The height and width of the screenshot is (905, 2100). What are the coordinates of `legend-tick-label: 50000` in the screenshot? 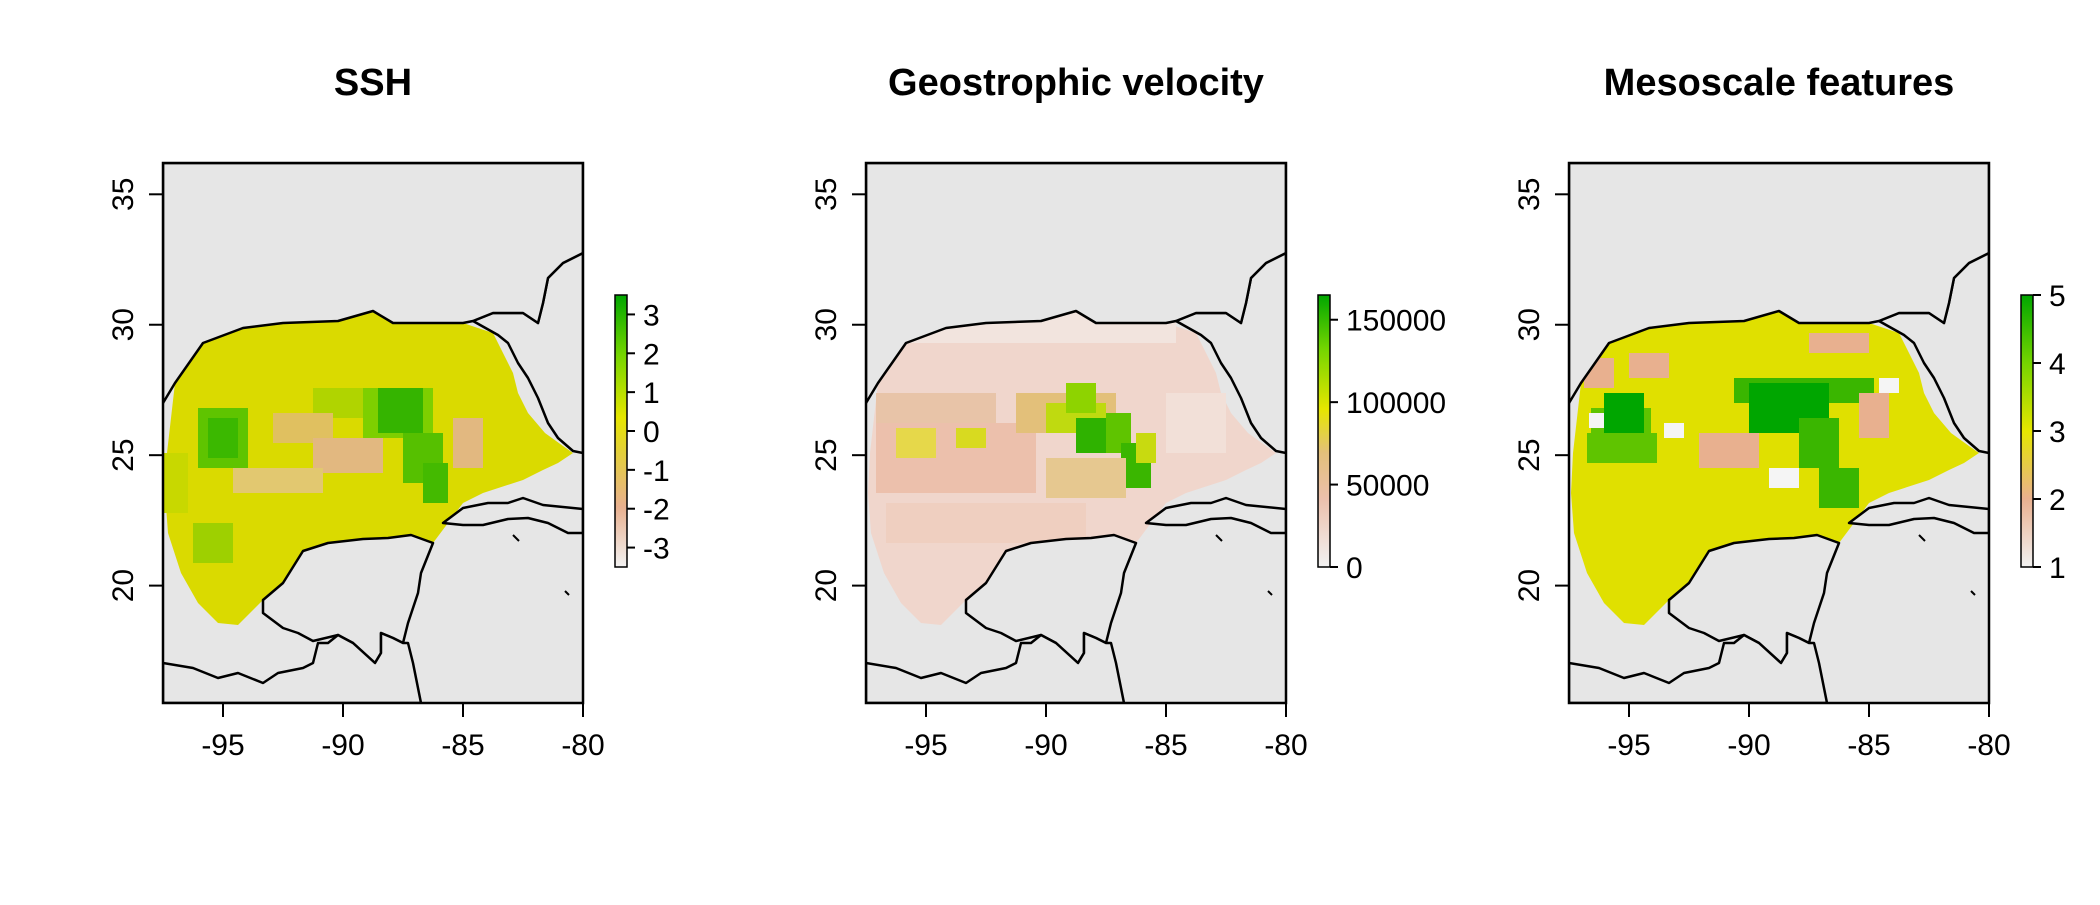 It's located at (1387, 486).